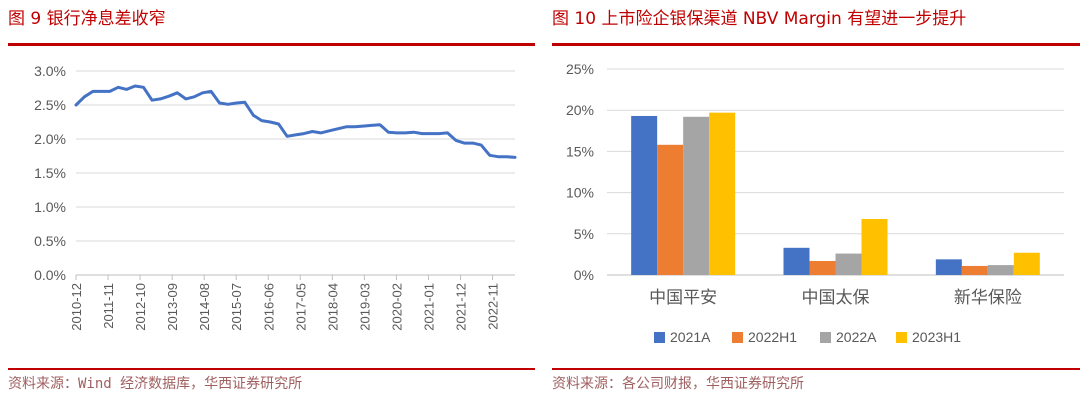 This screenshot has height=401, width=1080. Describe the element at coordinates (108, 306) in the screenshot. I see `x-tick-label: 2011-11` at that location.